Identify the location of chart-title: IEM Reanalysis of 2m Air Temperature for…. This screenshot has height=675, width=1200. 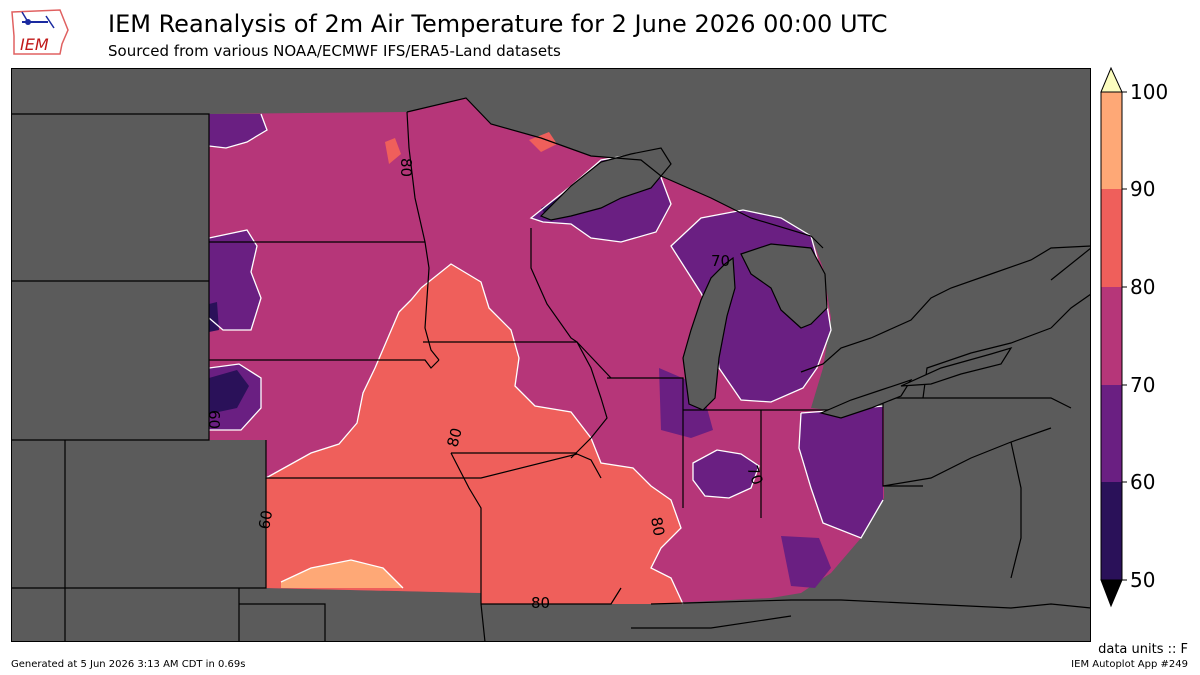
(498, 24).